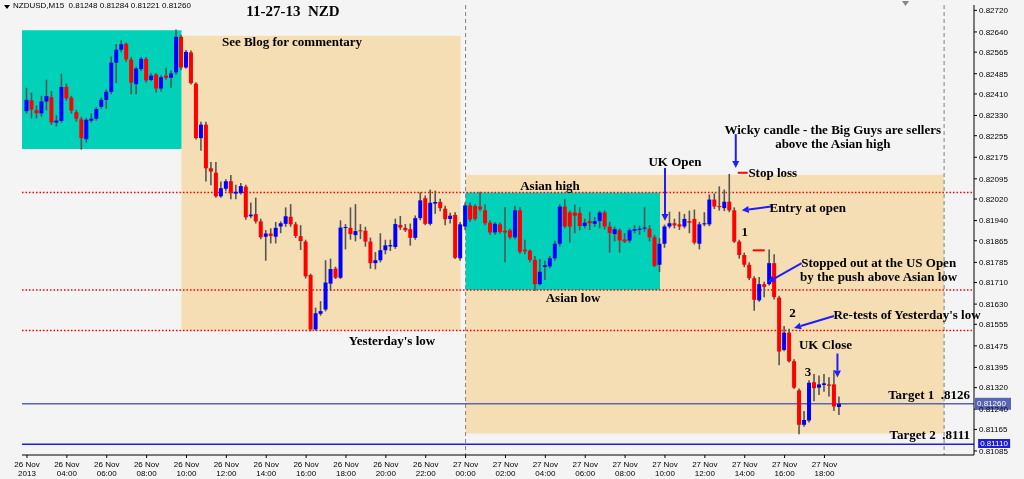 Image resolution: width=1024 pixels, height=479 pixels. Describe the element at coordinates (744, 231) in the screenshot. I see `annotation: 1` at that location.